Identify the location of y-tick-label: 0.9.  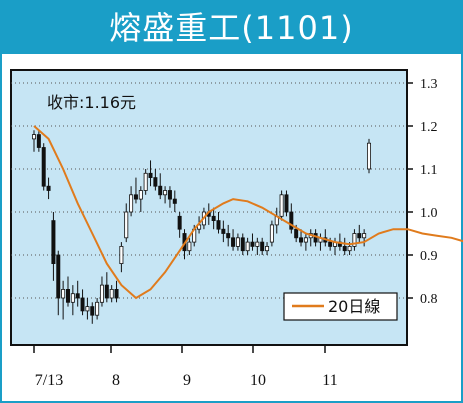
(429, 256).